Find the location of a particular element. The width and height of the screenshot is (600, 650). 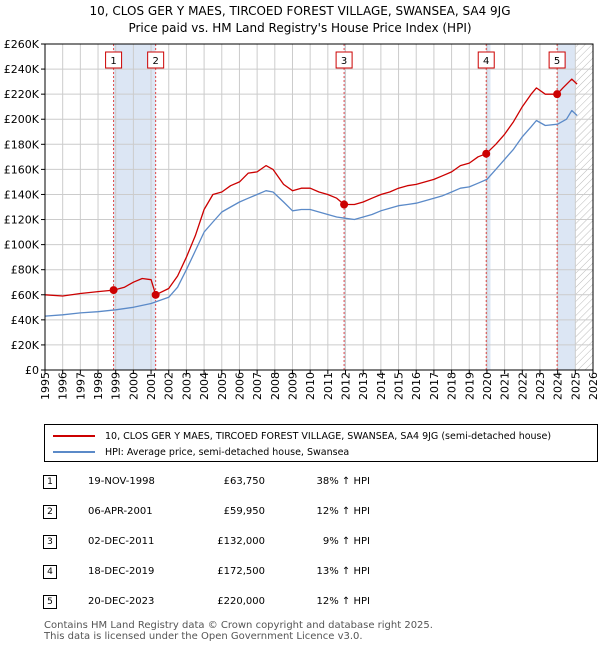

sale-number-badge: 4 is located at coordinates (50, 572).